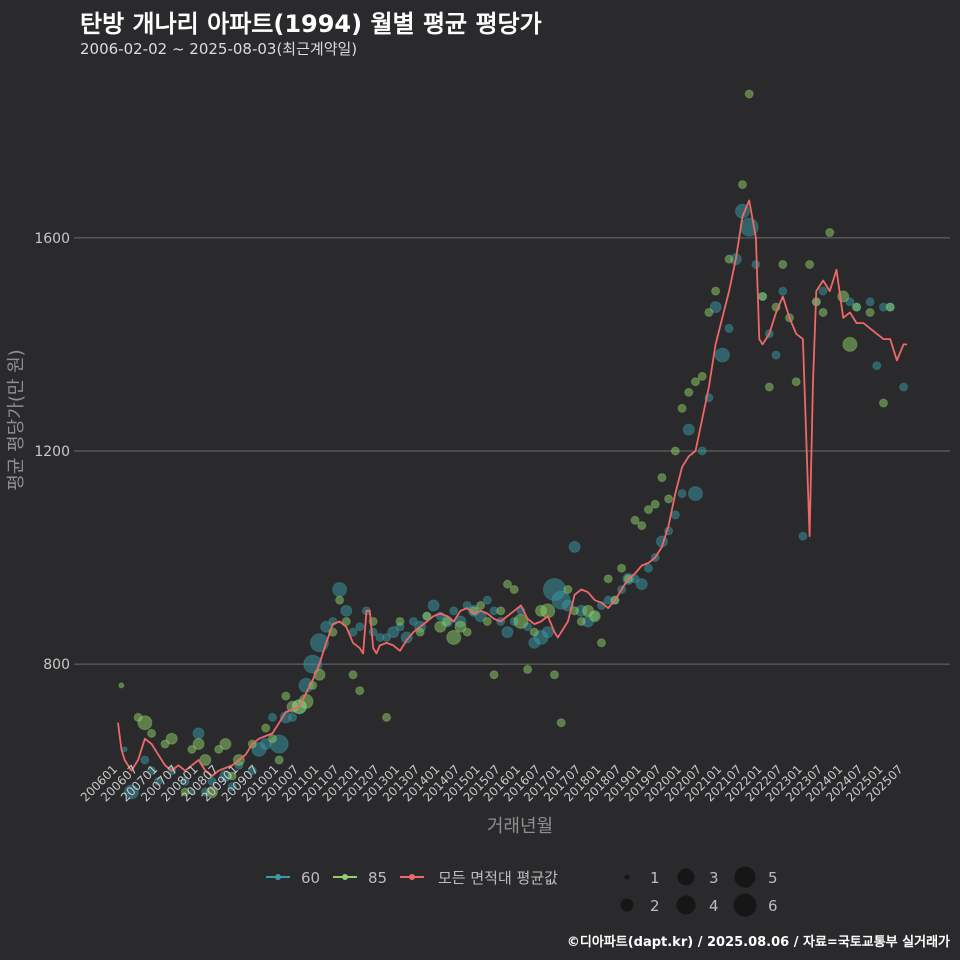  I want to click on legend-item-60: 60, so click(293, 878).